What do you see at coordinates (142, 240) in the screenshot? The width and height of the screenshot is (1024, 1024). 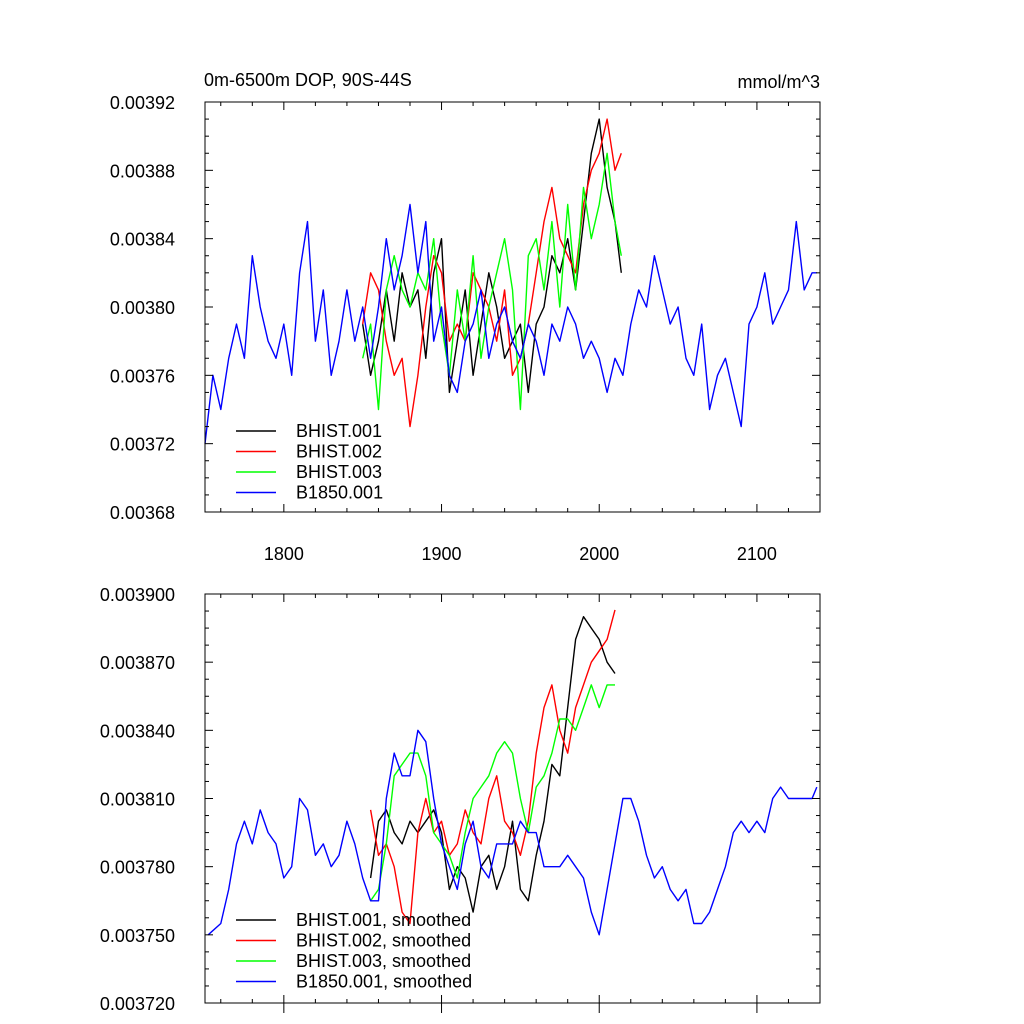 I see `top-ytick-label: 0.00384` at bounding box center [142, 240].